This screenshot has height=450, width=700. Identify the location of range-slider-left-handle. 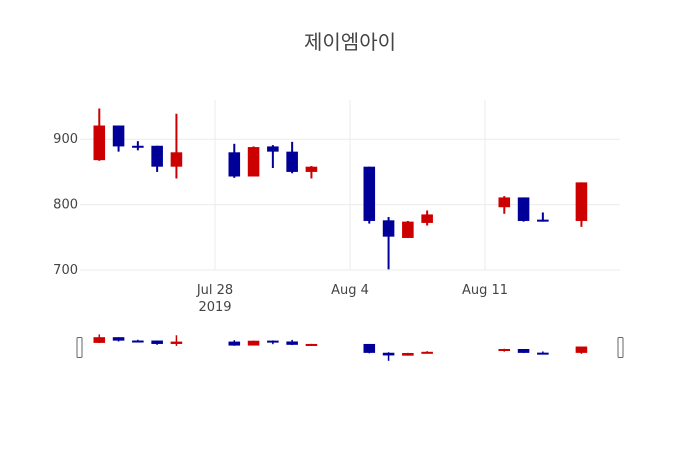
(79, 347).